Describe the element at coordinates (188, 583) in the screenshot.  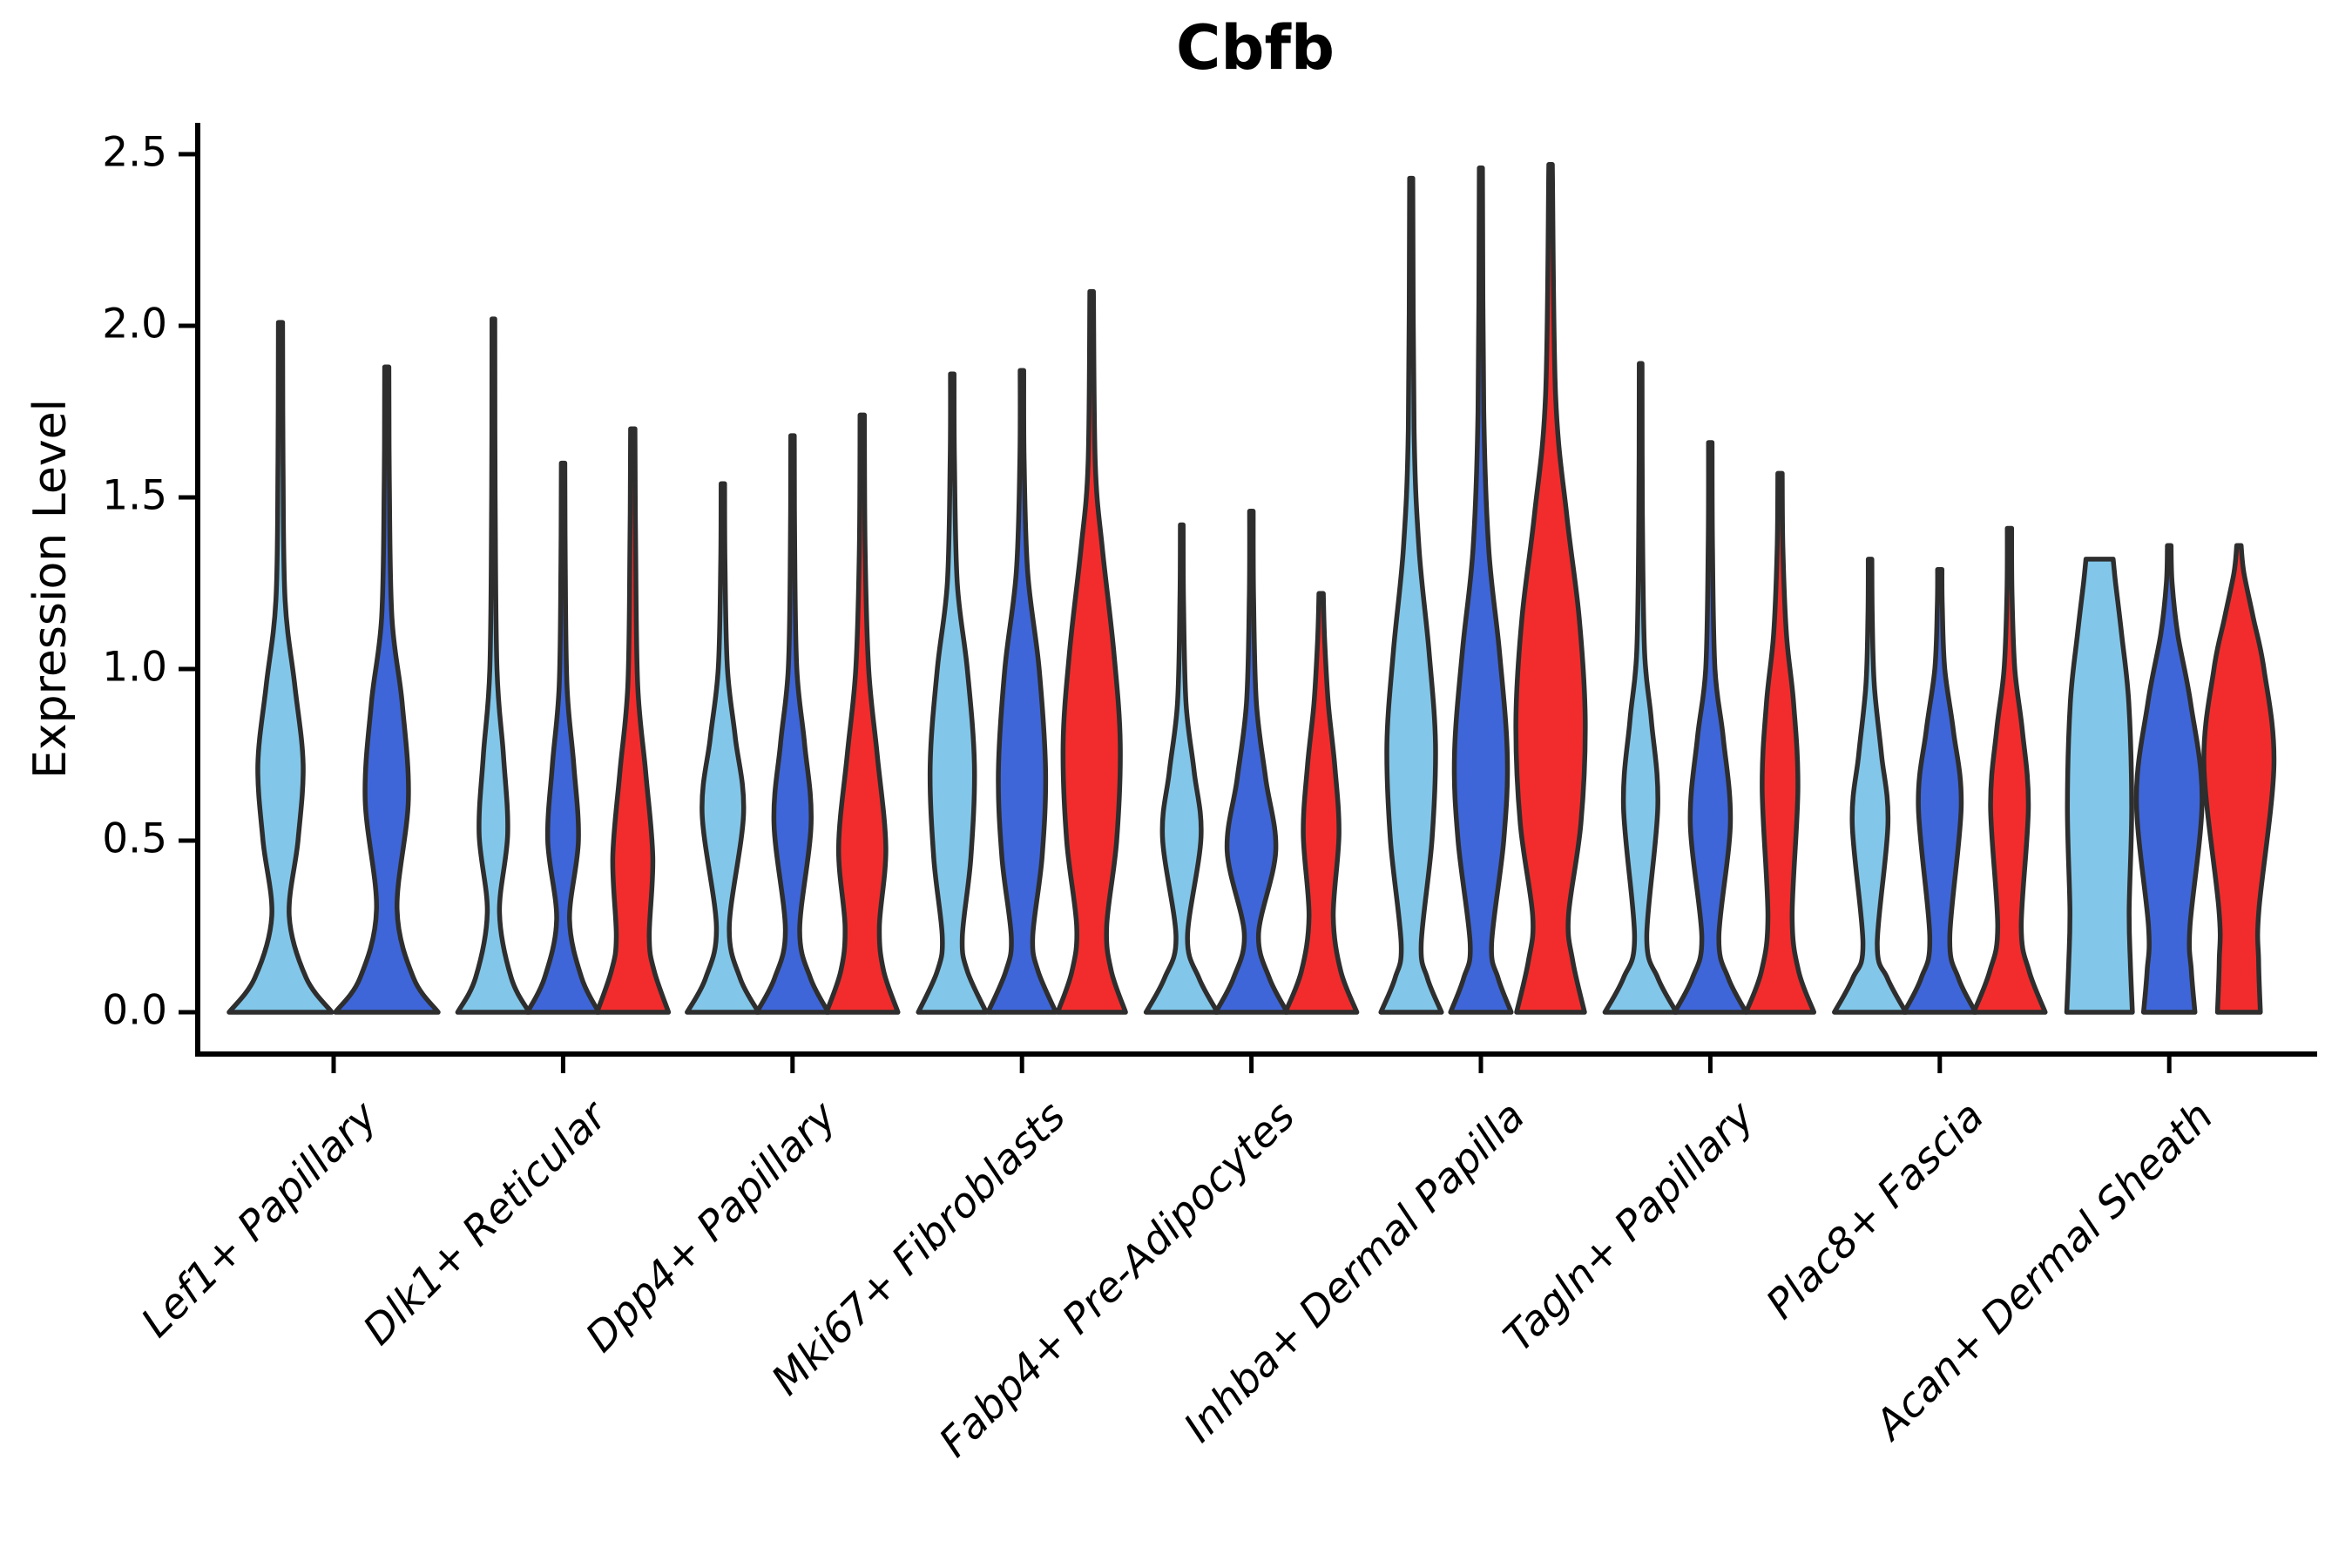
I see `y-axis-ticks` at that location.